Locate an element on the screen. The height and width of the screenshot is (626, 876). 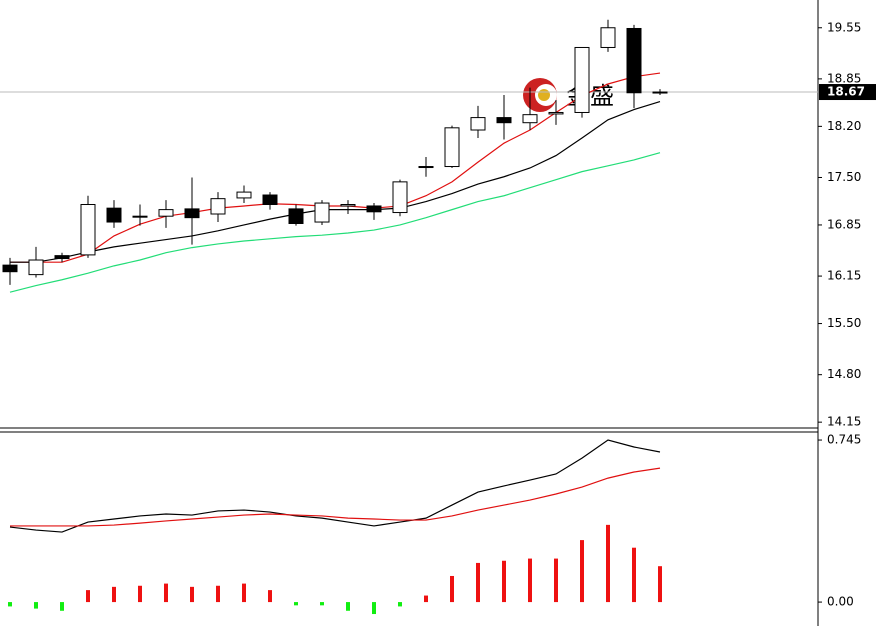
y-tick-label: 15.50 is located at coordinates (844, 323).